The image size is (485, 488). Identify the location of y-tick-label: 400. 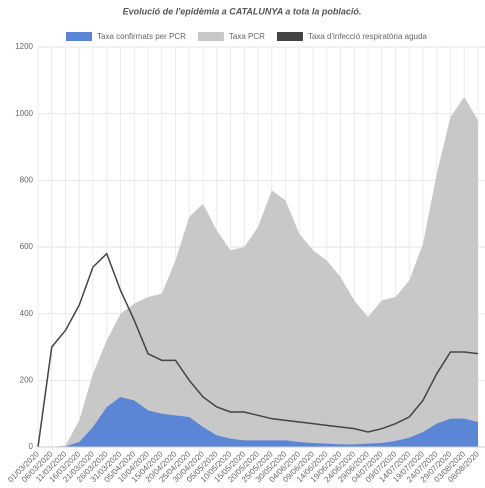
(27, 313).